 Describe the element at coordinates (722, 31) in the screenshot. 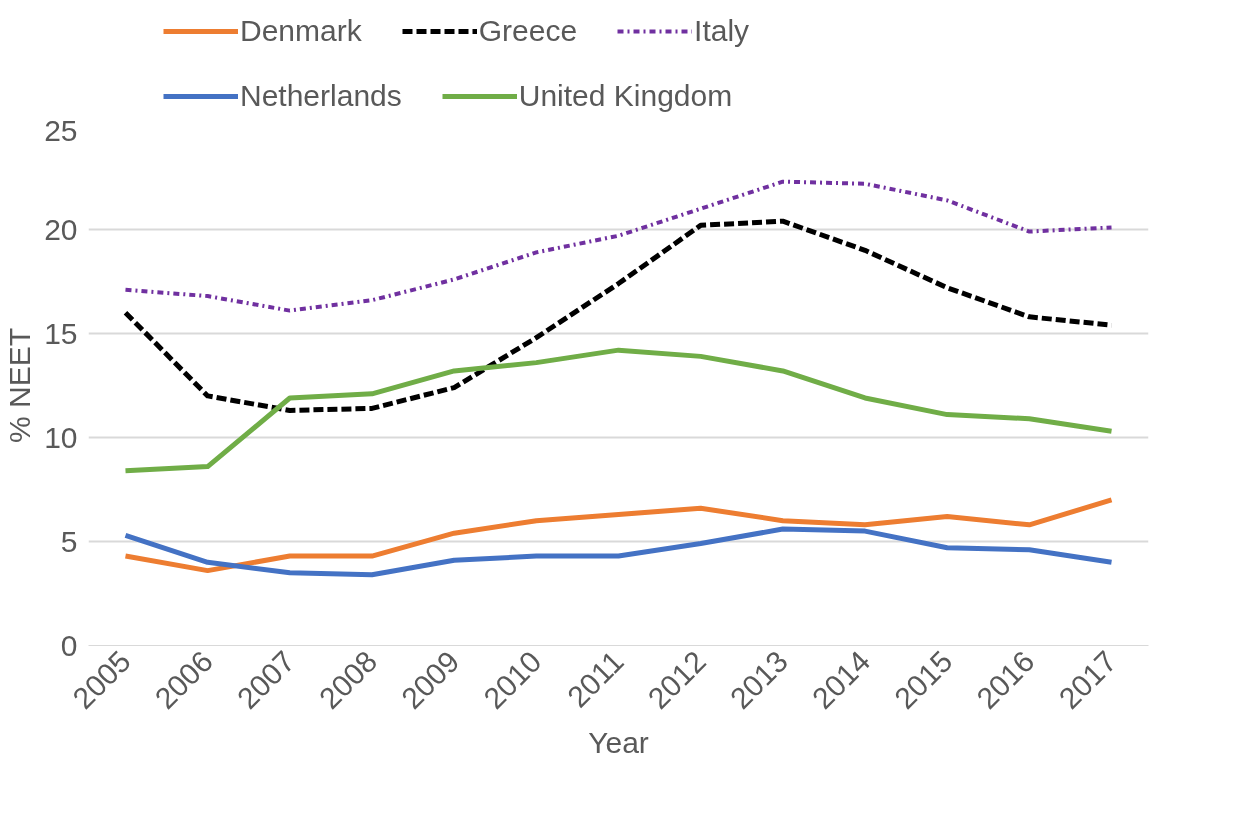

I see `legend-label: Italy` at that location.